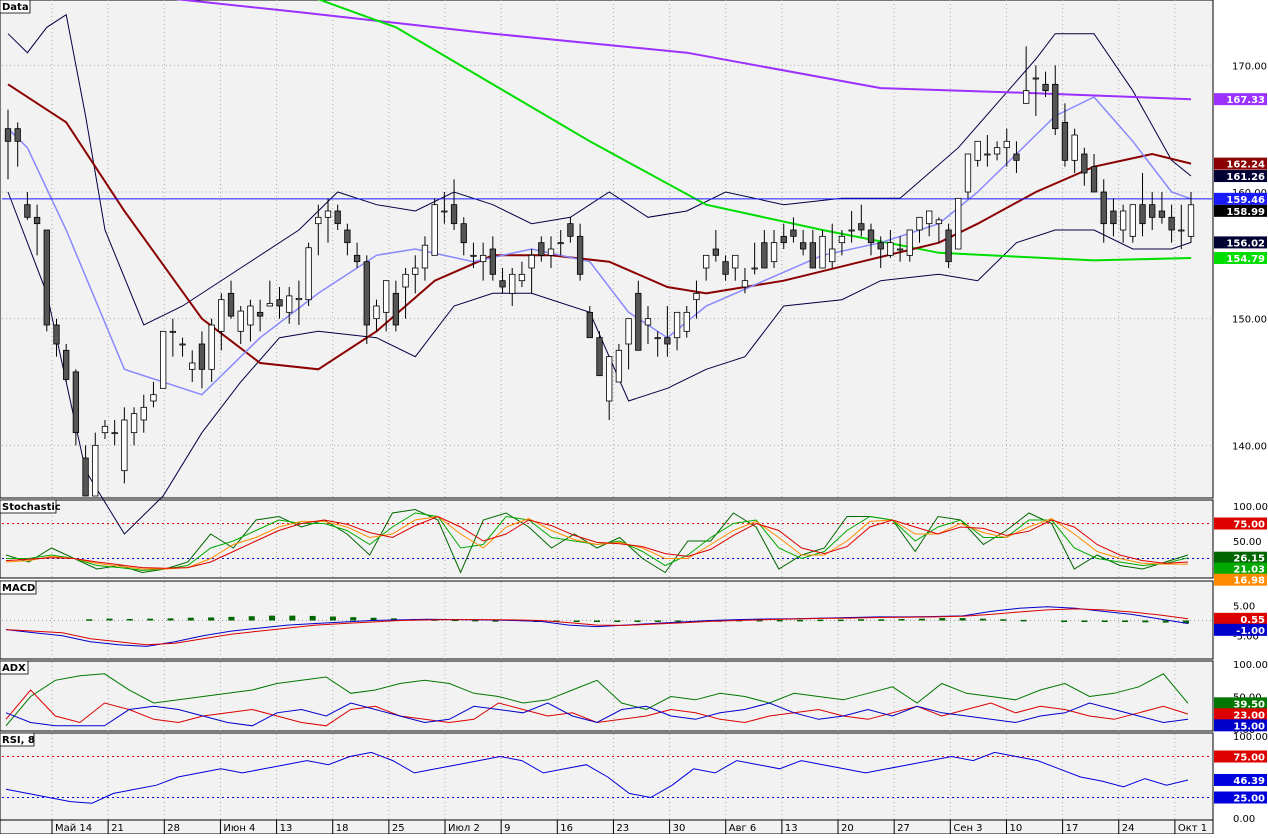 The height and width of the screenshot is (838, 1268). Describe the element at coordinates (30, 373) in the screenshot. I see `panel-titles: Data Stochastic MACD ADX RSI, 8` at that location.